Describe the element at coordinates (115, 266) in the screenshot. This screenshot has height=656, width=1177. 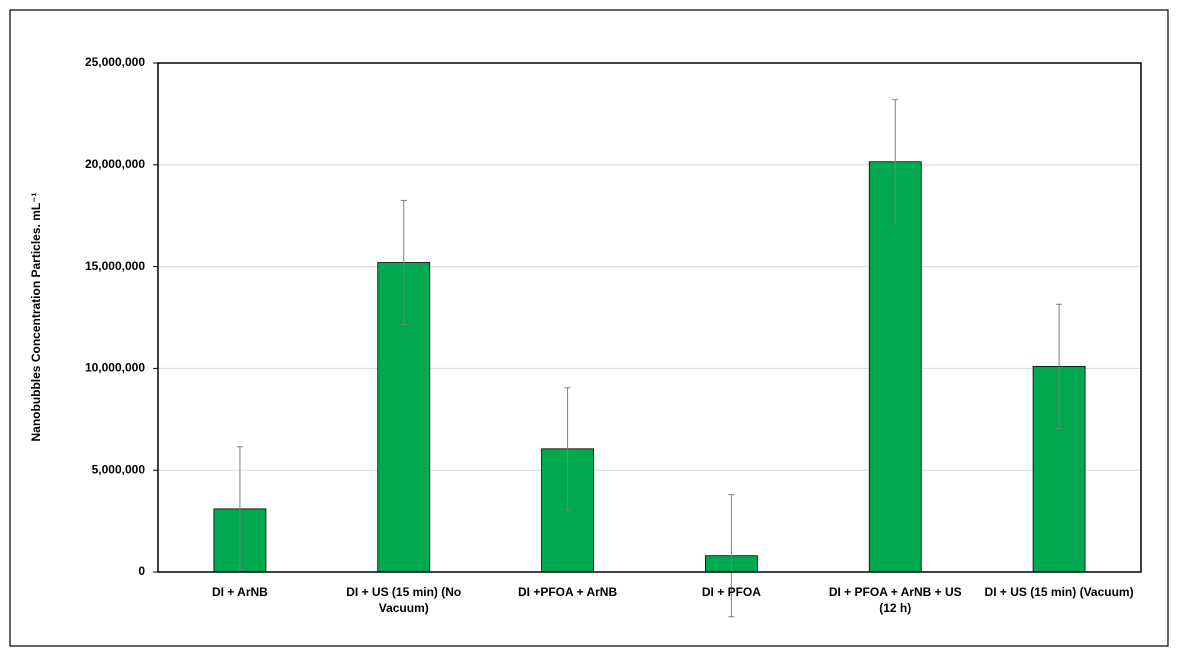
I see `y-tick-label: 15,000,000` at that location.